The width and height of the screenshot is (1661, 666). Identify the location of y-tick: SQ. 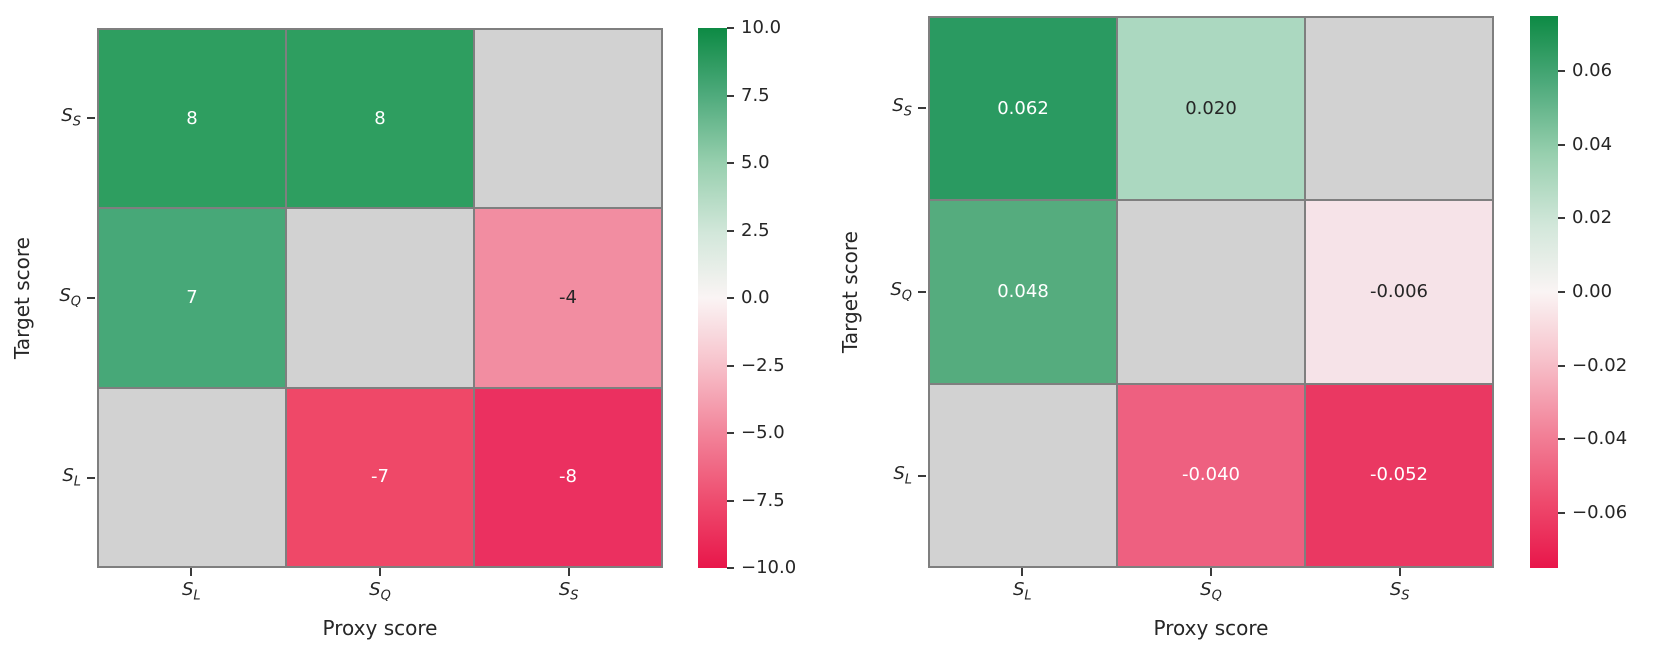
(51, 298).